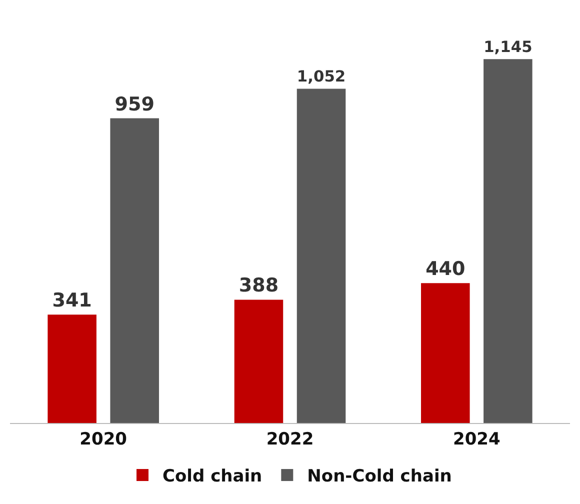 The width and height of the screenshot is (580, 504). What do you see at coordinates (212, 476) in the screenshot?
I see `legend-label: Cold chain` at bounding box center [212, 476].